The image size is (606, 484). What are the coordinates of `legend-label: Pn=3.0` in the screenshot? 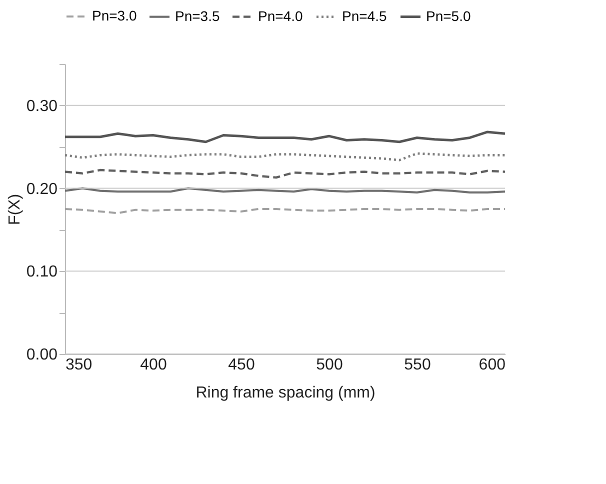 It's located at (114, 16).